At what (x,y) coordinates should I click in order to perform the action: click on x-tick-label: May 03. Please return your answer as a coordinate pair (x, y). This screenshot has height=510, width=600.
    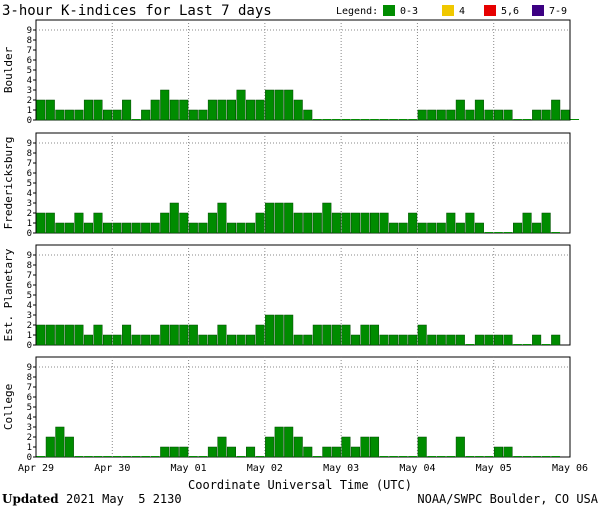
    Looking at the image, I should click on (341, 468).